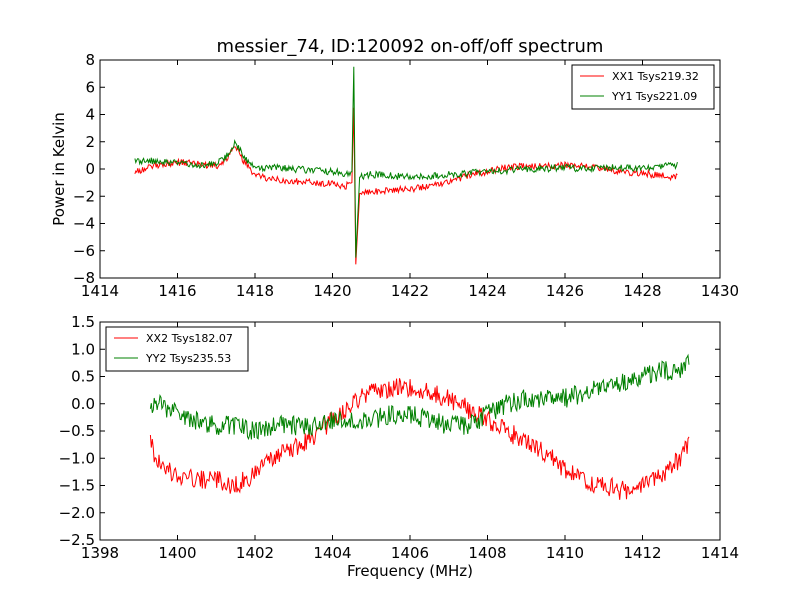 This screenshot has width=800, height=600. I want to click on y-tick-label: −2.0, so click(77, 513).